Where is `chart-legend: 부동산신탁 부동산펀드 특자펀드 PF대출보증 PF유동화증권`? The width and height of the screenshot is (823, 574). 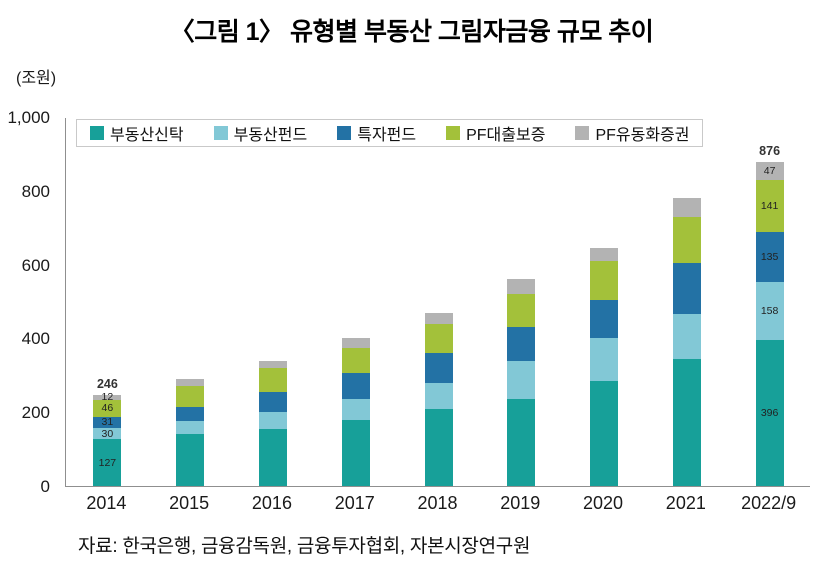
chart-legend: 부동산신탁 부동산펀드 특자펀드 PF대출보증 PF유동화증권 is located at coordinates (390, 133).